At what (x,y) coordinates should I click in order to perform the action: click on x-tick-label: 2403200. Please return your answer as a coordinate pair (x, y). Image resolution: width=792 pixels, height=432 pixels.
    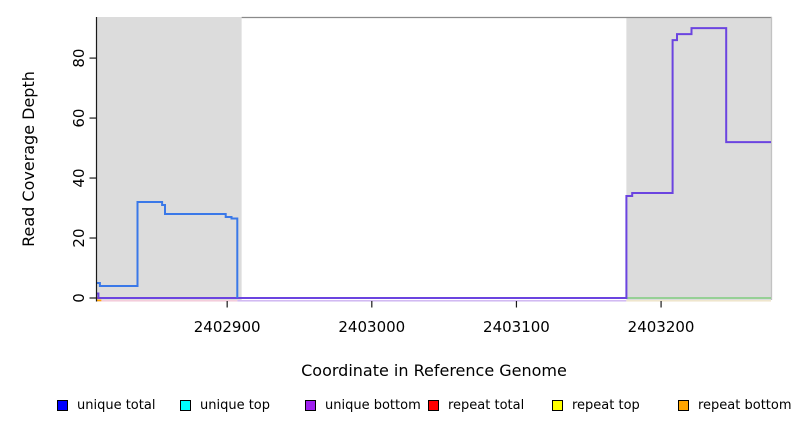
    Looking at the image, I should click on (661, 327).